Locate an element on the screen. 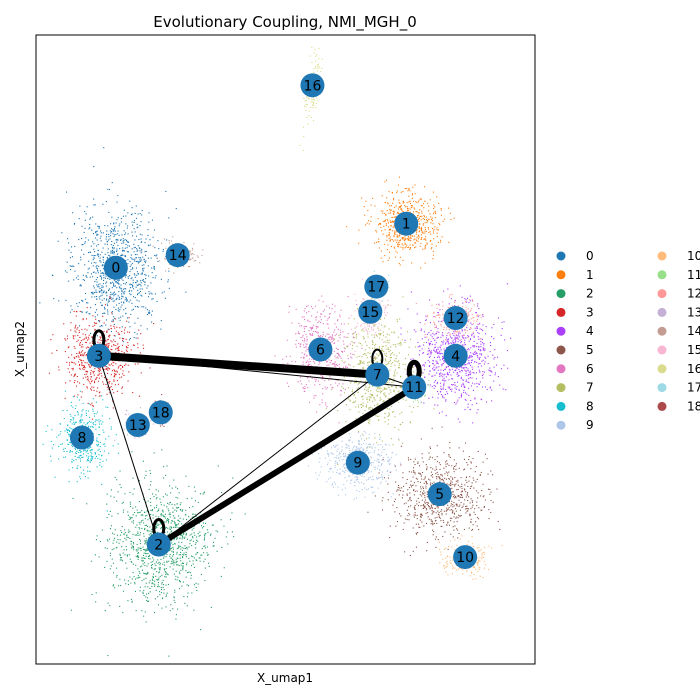  legend-label: 11 is located at coordinates (693, 275).